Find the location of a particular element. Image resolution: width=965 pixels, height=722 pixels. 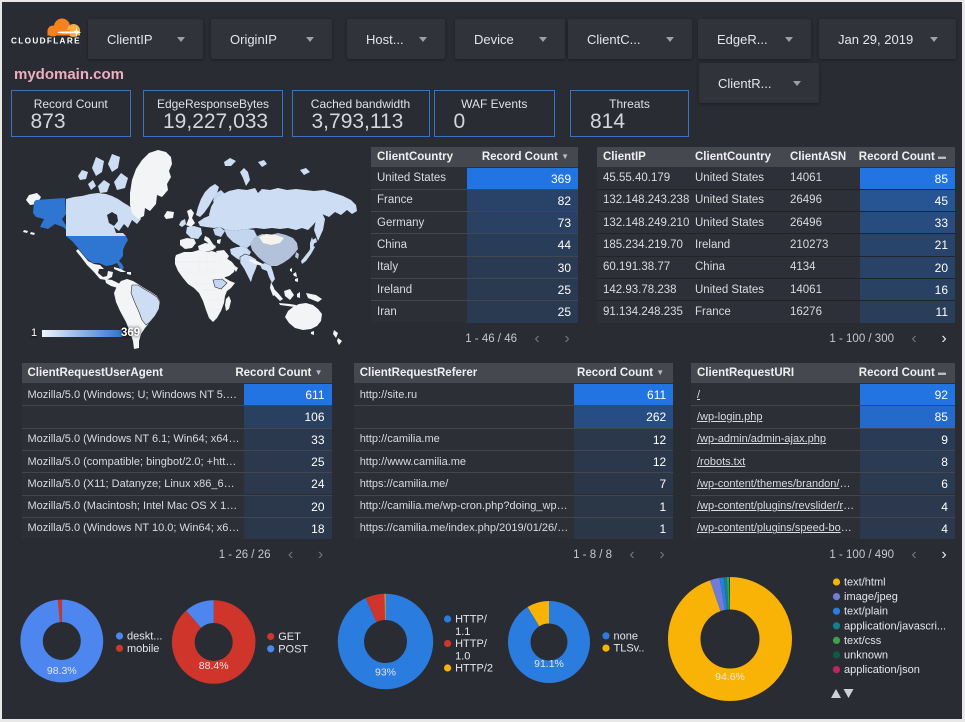

svg-text: HTTP/2 is located at coordinates (474, 669).